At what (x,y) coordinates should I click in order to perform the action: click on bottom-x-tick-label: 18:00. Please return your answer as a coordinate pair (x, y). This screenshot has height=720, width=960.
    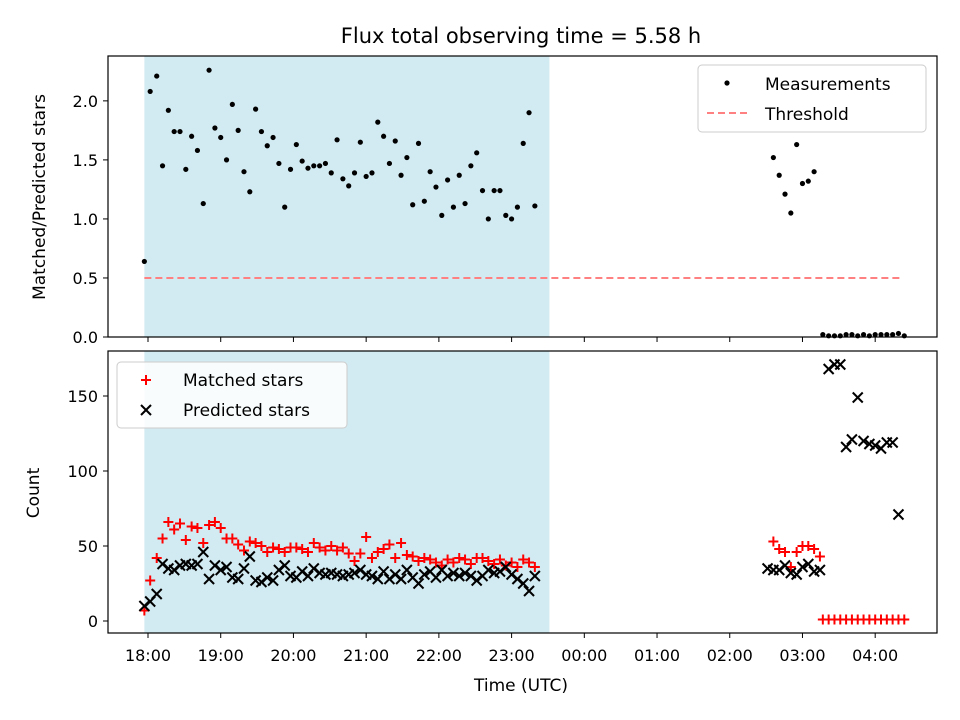
    Looking at the image, I should click on (148, 655).